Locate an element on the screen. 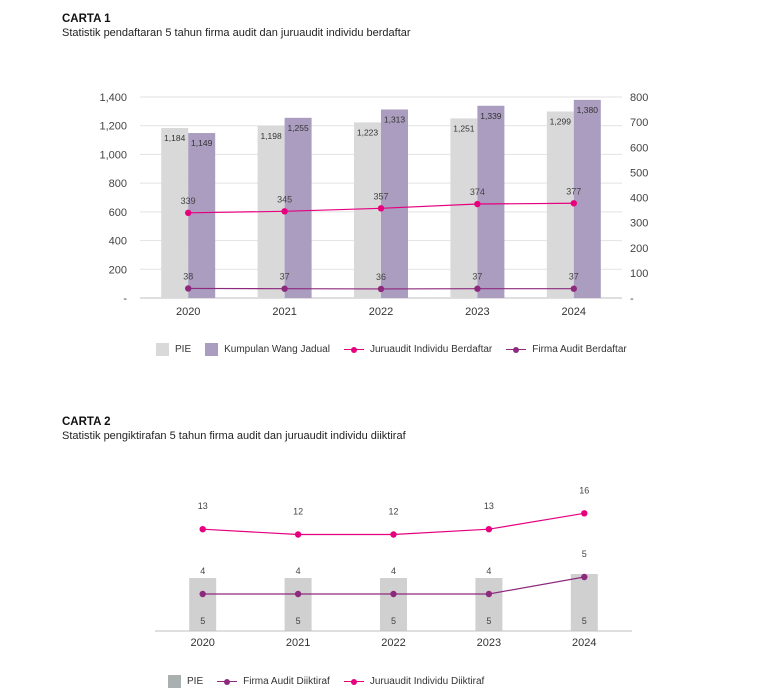 The width and height of the screenshot is (774, 700). y2-tick-label: 300 is located at coordinates (639, 224).